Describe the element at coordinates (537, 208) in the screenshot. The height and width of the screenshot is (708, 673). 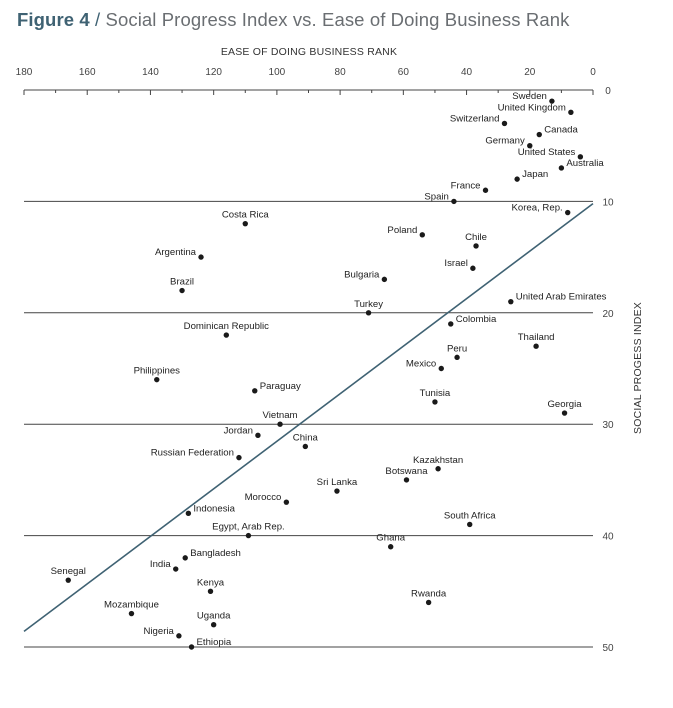
I see `point-label: Korea, Rep.` at that location.